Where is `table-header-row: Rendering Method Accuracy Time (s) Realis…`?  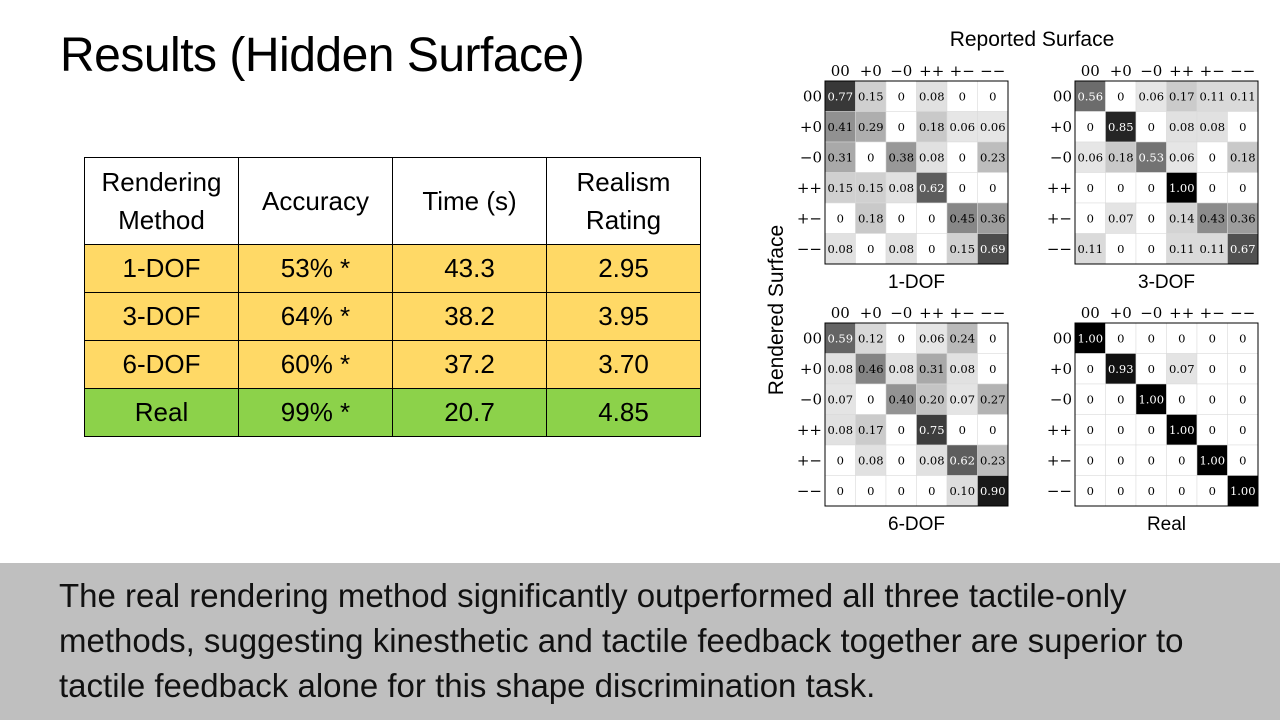 table-header-row: Rendering Method Accuracy Time (s) Realis… is located at coordinates (392, 201).